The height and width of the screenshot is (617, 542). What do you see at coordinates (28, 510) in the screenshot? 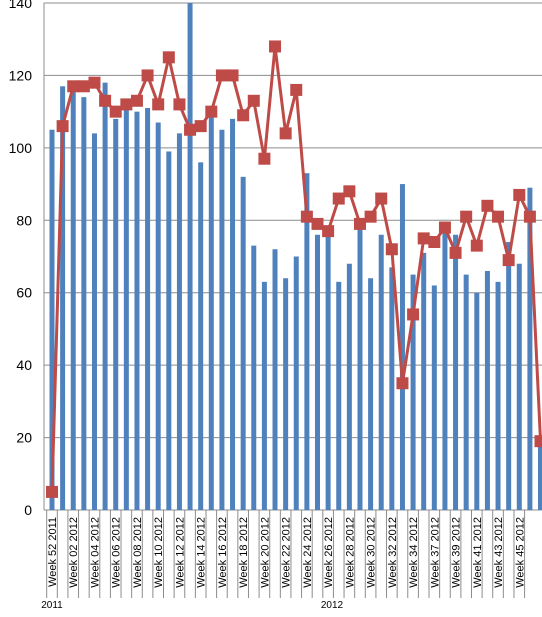
I see `y-tick-label: 0` at bounding box center [28, 510].